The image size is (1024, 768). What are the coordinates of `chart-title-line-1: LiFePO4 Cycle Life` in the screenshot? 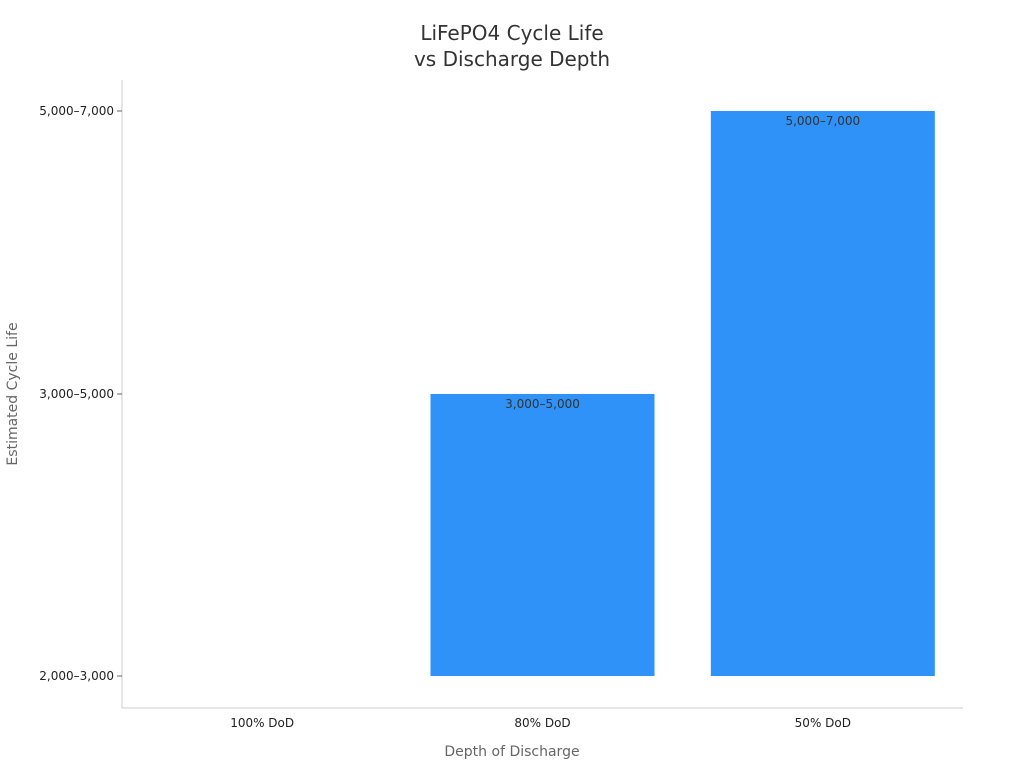 It's located at (511, 33).